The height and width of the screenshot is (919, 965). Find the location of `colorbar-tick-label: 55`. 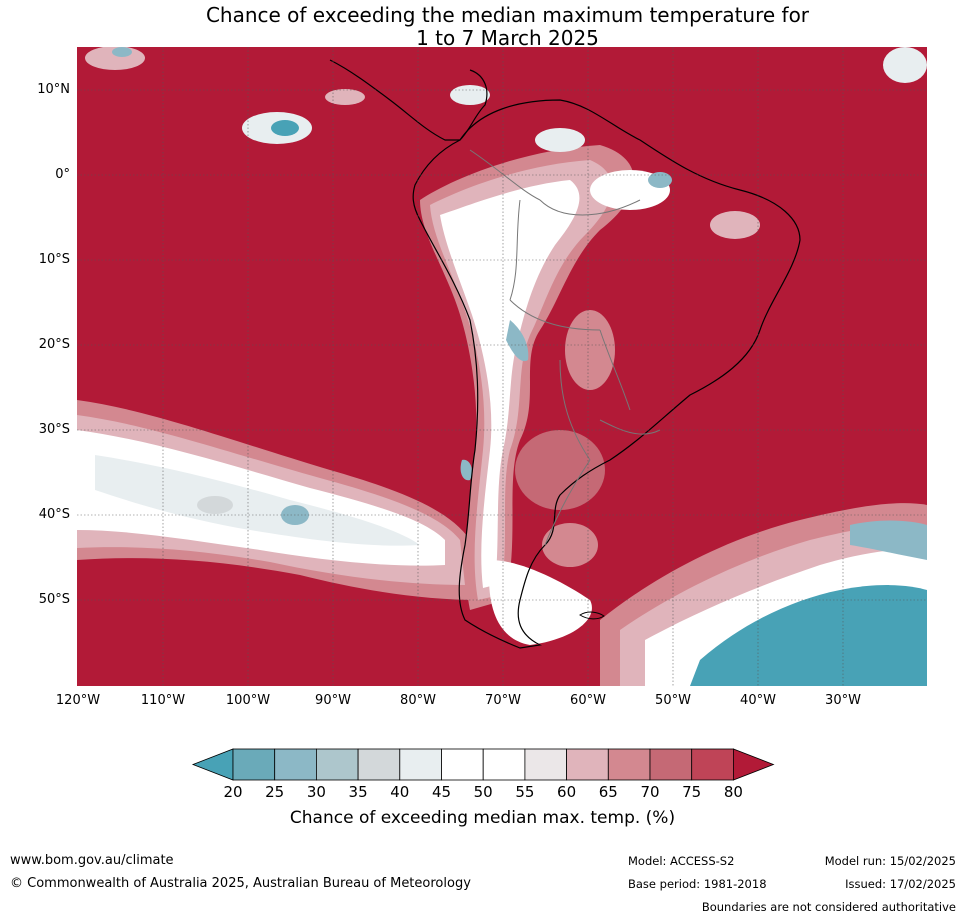

colorbar-tick-label: 55 is located at coordinates (525, 792).